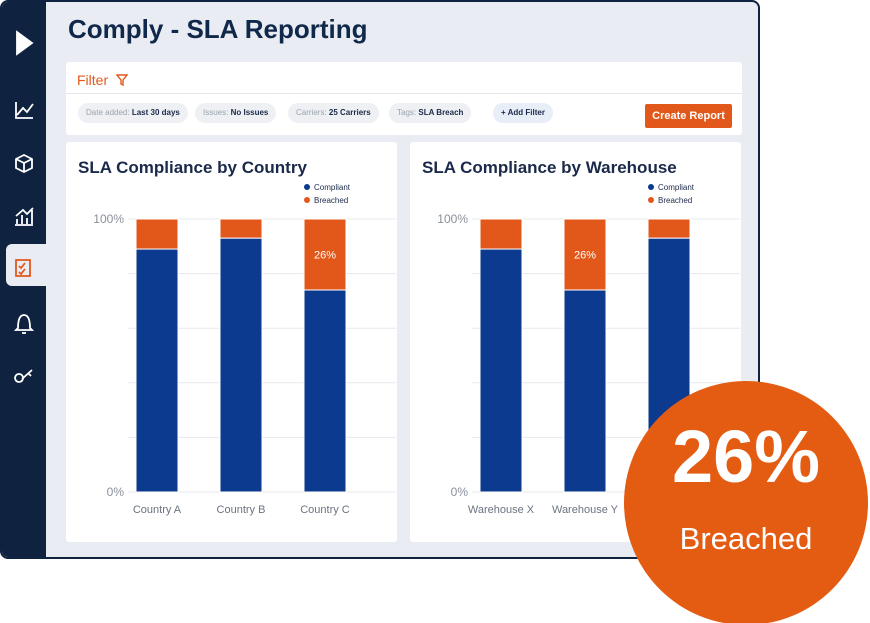 This screenshot has width=870, height=623. Describe the element at coordinates (24, 110) in the screenshot. I see `nav-analytics` at that location.